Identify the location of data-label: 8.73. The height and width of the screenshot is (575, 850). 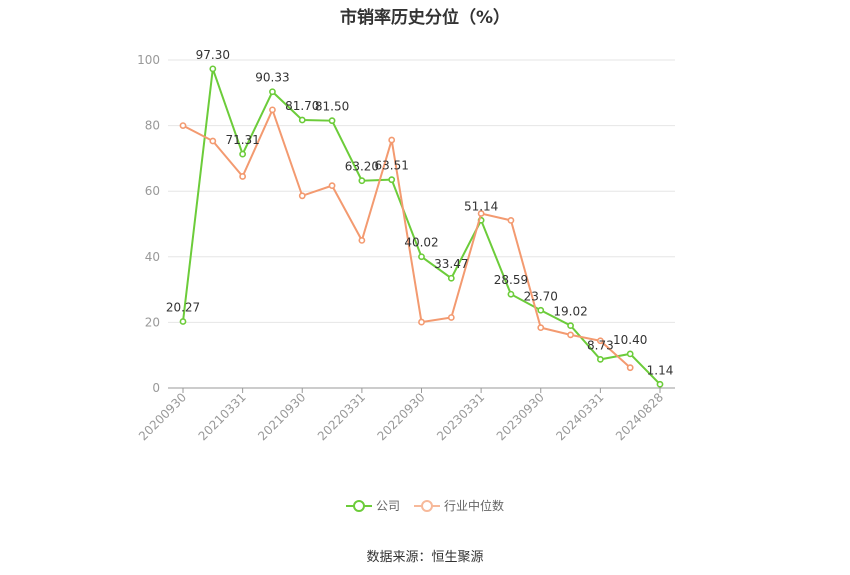
(600, 345).